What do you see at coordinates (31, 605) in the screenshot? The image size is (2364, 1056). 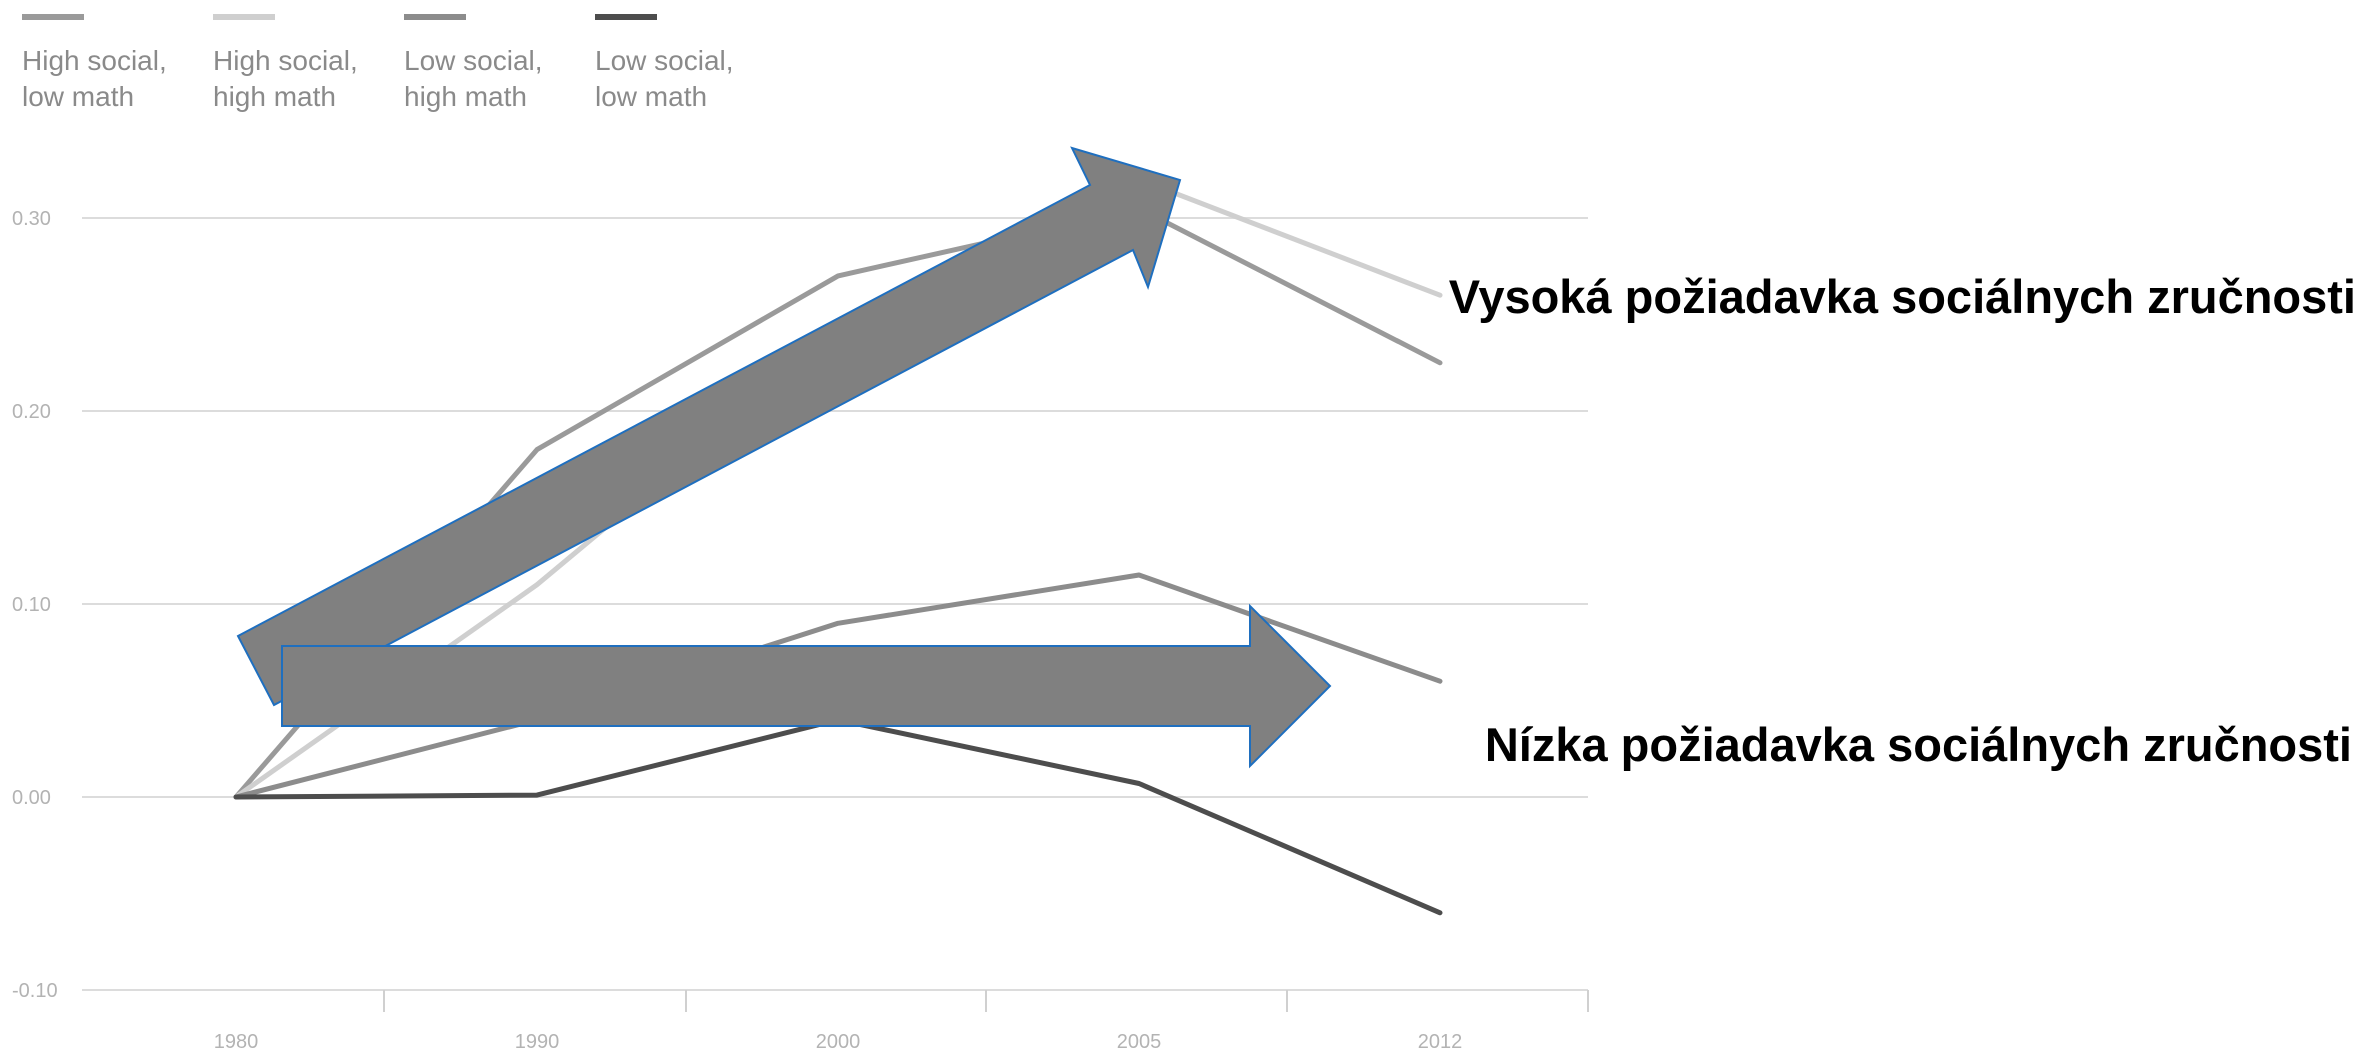 I see `y-tick-label: 0.10` at bounding box center [31, 605].